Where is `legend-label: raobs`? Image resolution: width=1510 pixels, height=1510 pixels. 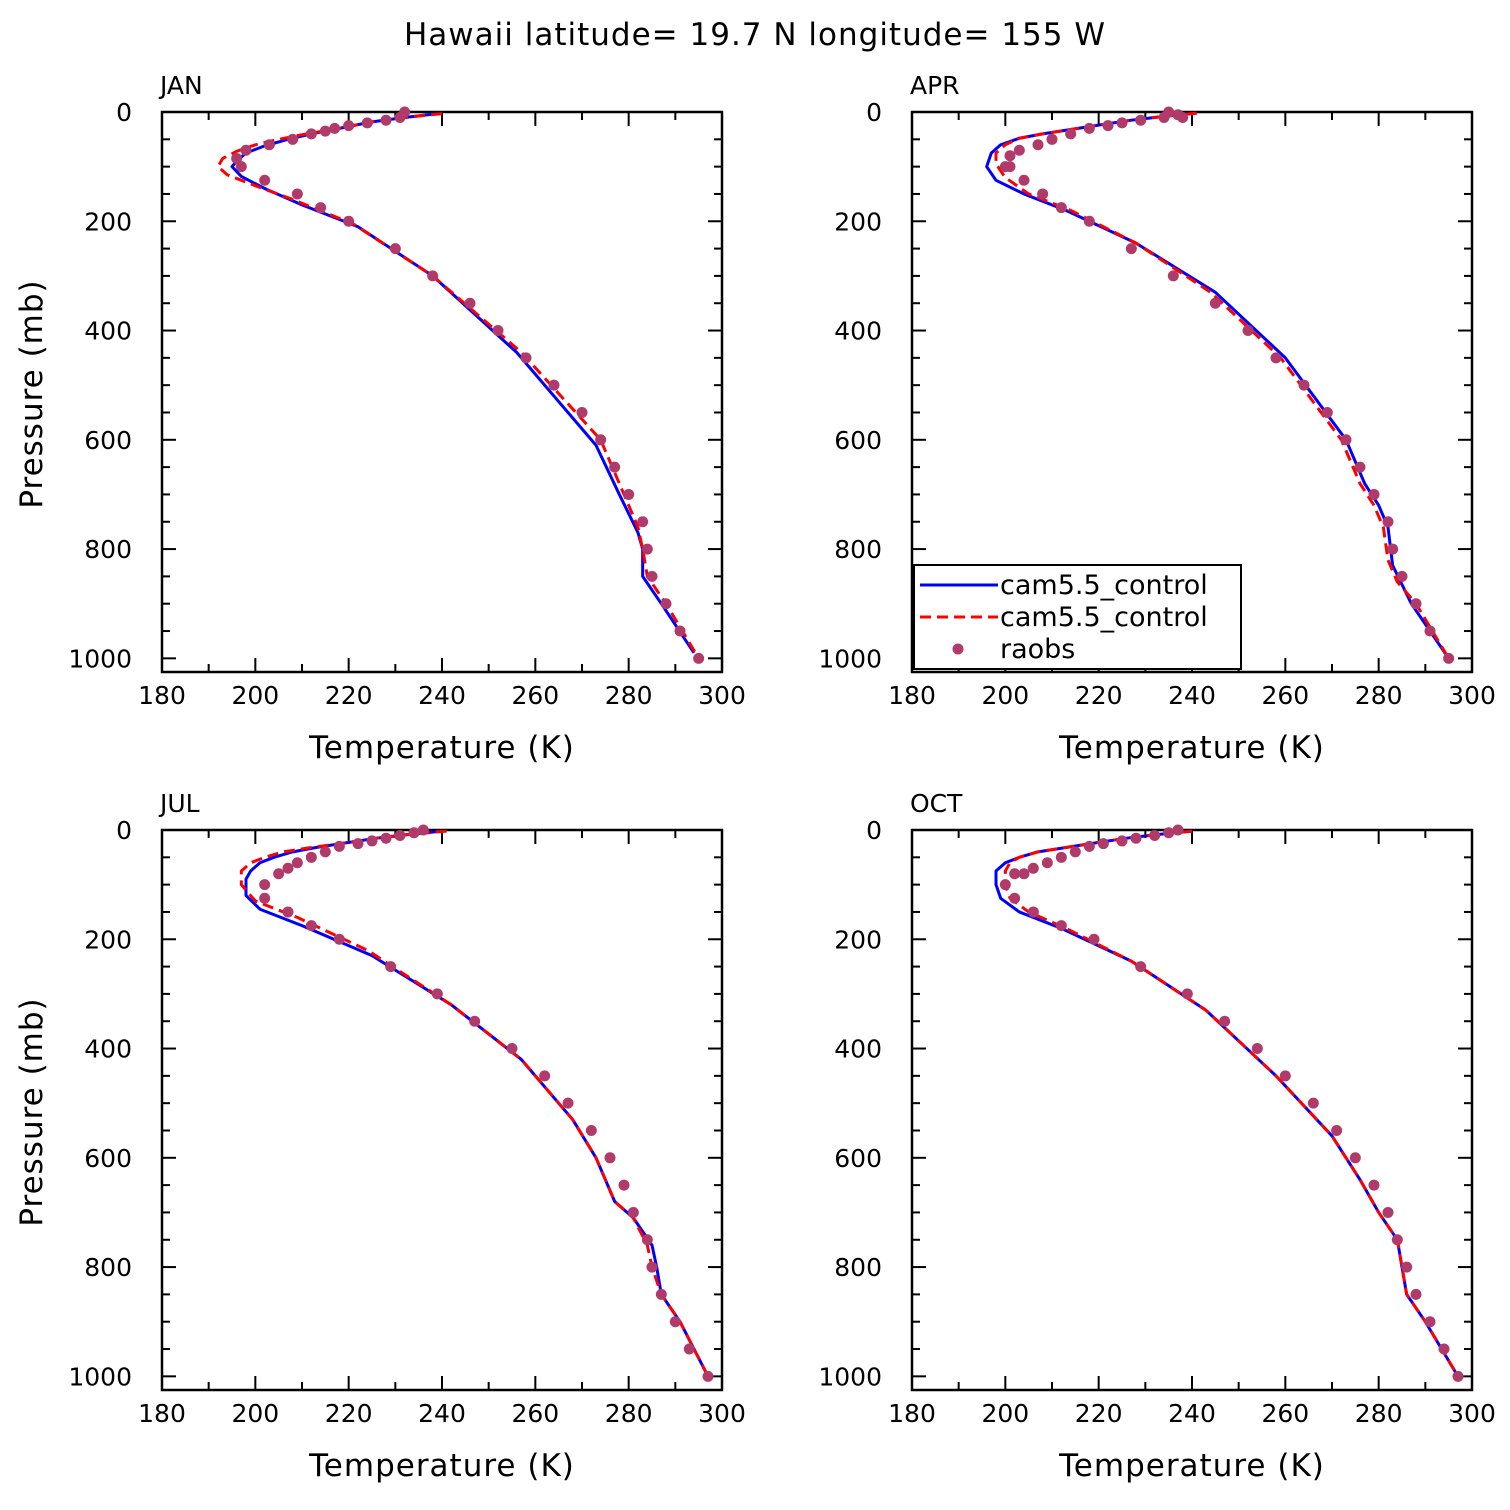
legend-label: raobs is located at coordinates (1037, 649).